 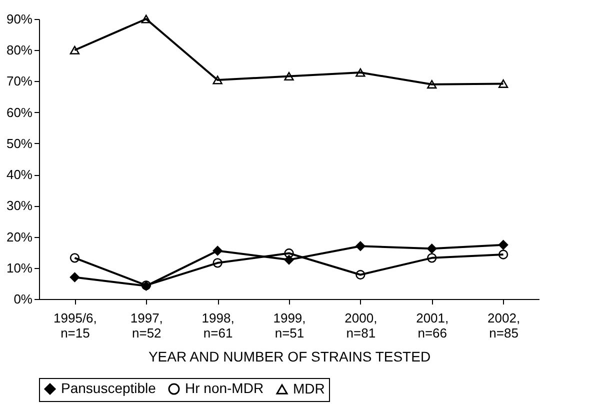 What do you see at coordinates (19, 19) in the screenshot?
I see `y-tick-label: 90%` at bounding box center [19, 19].